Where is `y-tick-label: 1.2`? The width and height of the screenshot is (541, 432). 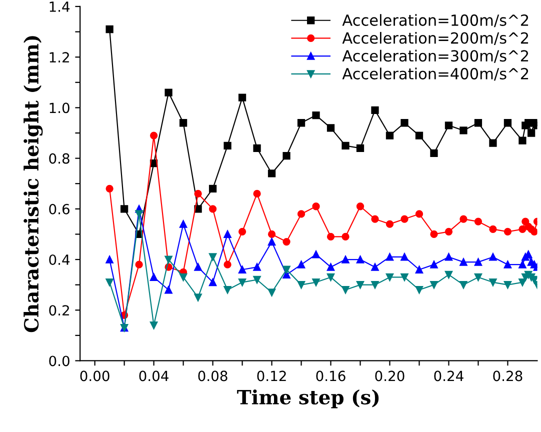
y-tick-label: 1.2 is located at coordinates (59, 57).